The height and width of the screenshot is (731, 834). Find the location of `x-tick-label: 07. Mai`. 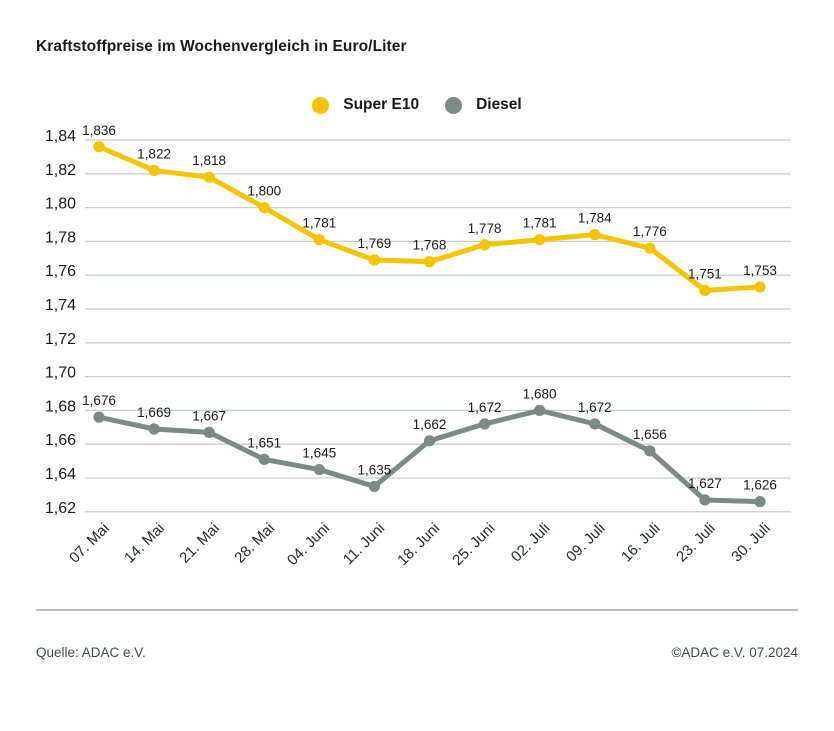

x-tick-label: 07. Mai is located at coordinates (89, 543).